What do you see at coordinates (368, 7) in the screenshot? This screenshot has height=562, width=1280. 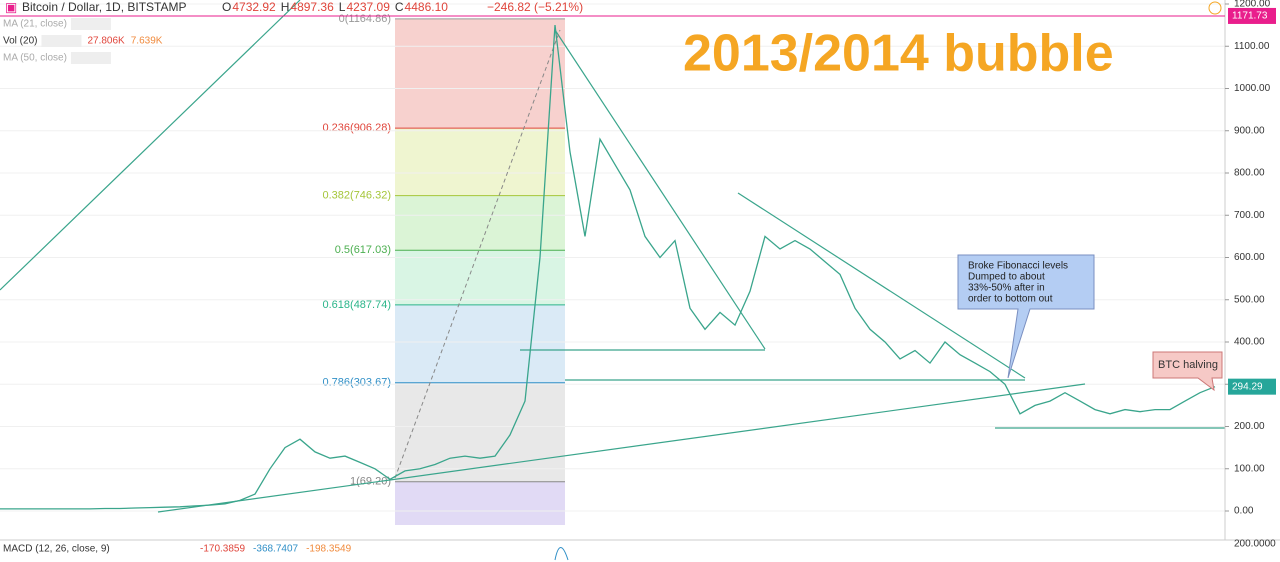 I see `ohlc-value: 4237.09` at bounding box center [368, 7].